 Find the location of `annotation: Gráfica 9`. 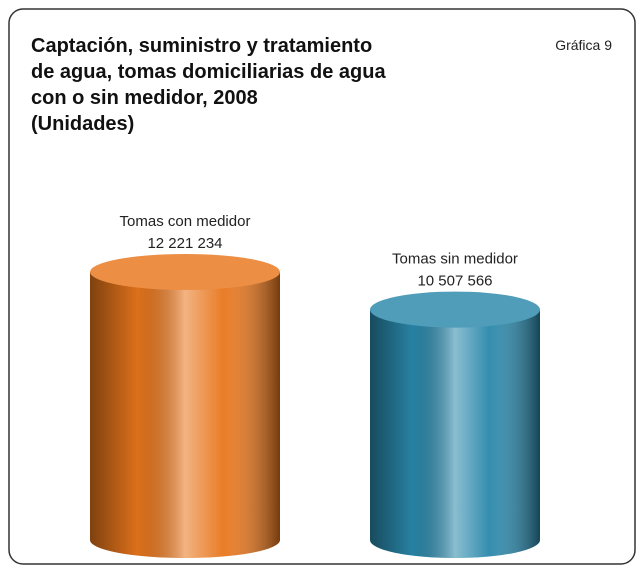

annotation: Gráfica 9 is located at coordinates (583, 45).